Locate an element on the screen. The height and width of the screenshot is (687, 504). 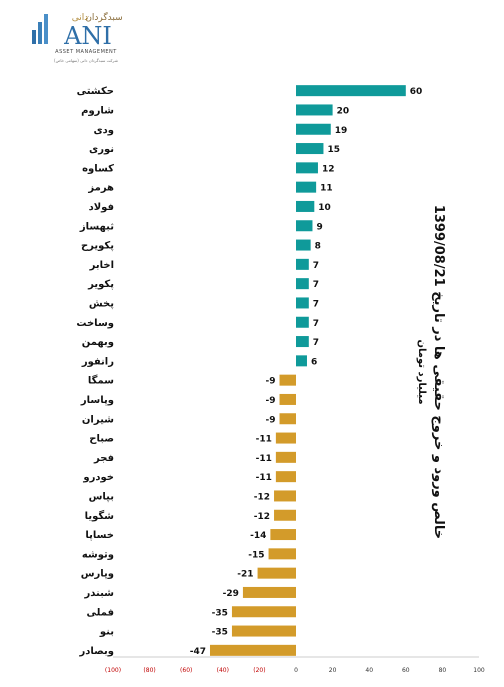
category-label-21: خودرو is located at coordinates (98, 477).